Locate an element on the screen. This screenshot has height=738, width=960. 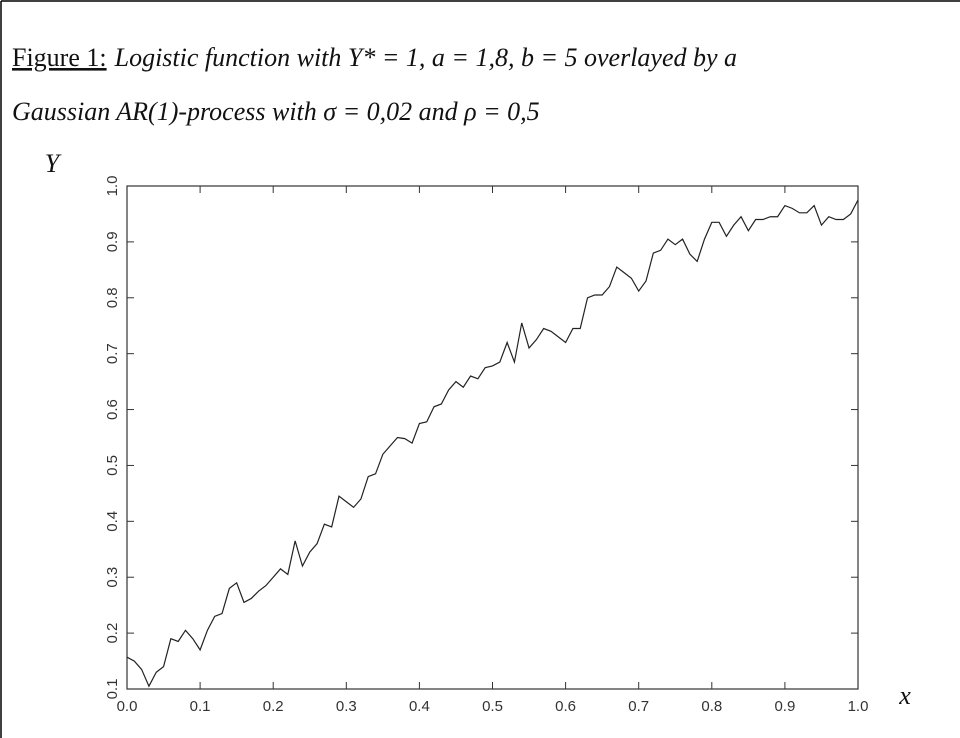
y-tick-label: 0.1 is located at coordinates (112, 689).